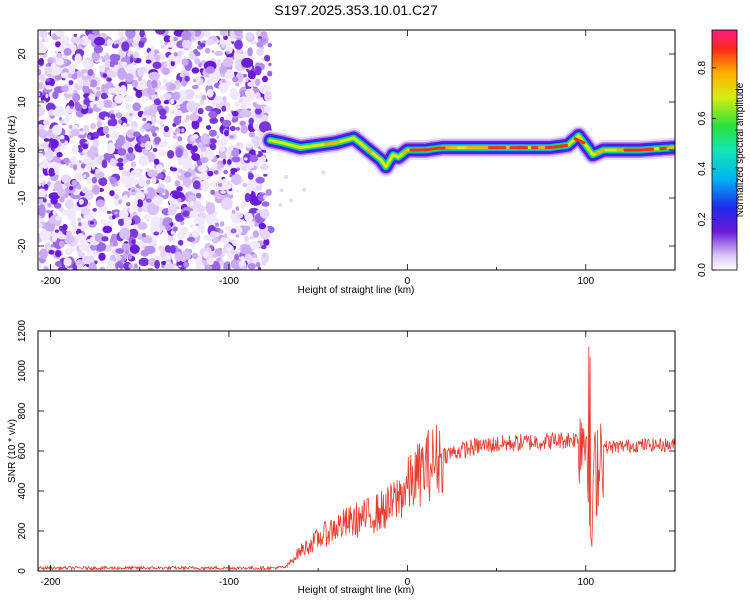 The height and width of the screenshot is (600, 750). Describe the element at coordinates (724, 150) in the screenshot. I see `colorbar-gradient` at that location.